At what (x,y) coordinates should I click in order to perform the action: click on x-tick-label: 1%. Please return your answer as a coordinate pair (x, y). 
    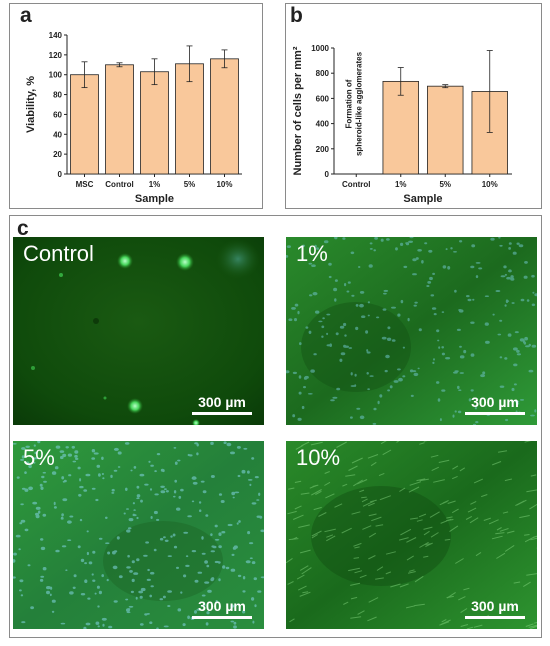
    Looking at the image, I should click on (155, 184).